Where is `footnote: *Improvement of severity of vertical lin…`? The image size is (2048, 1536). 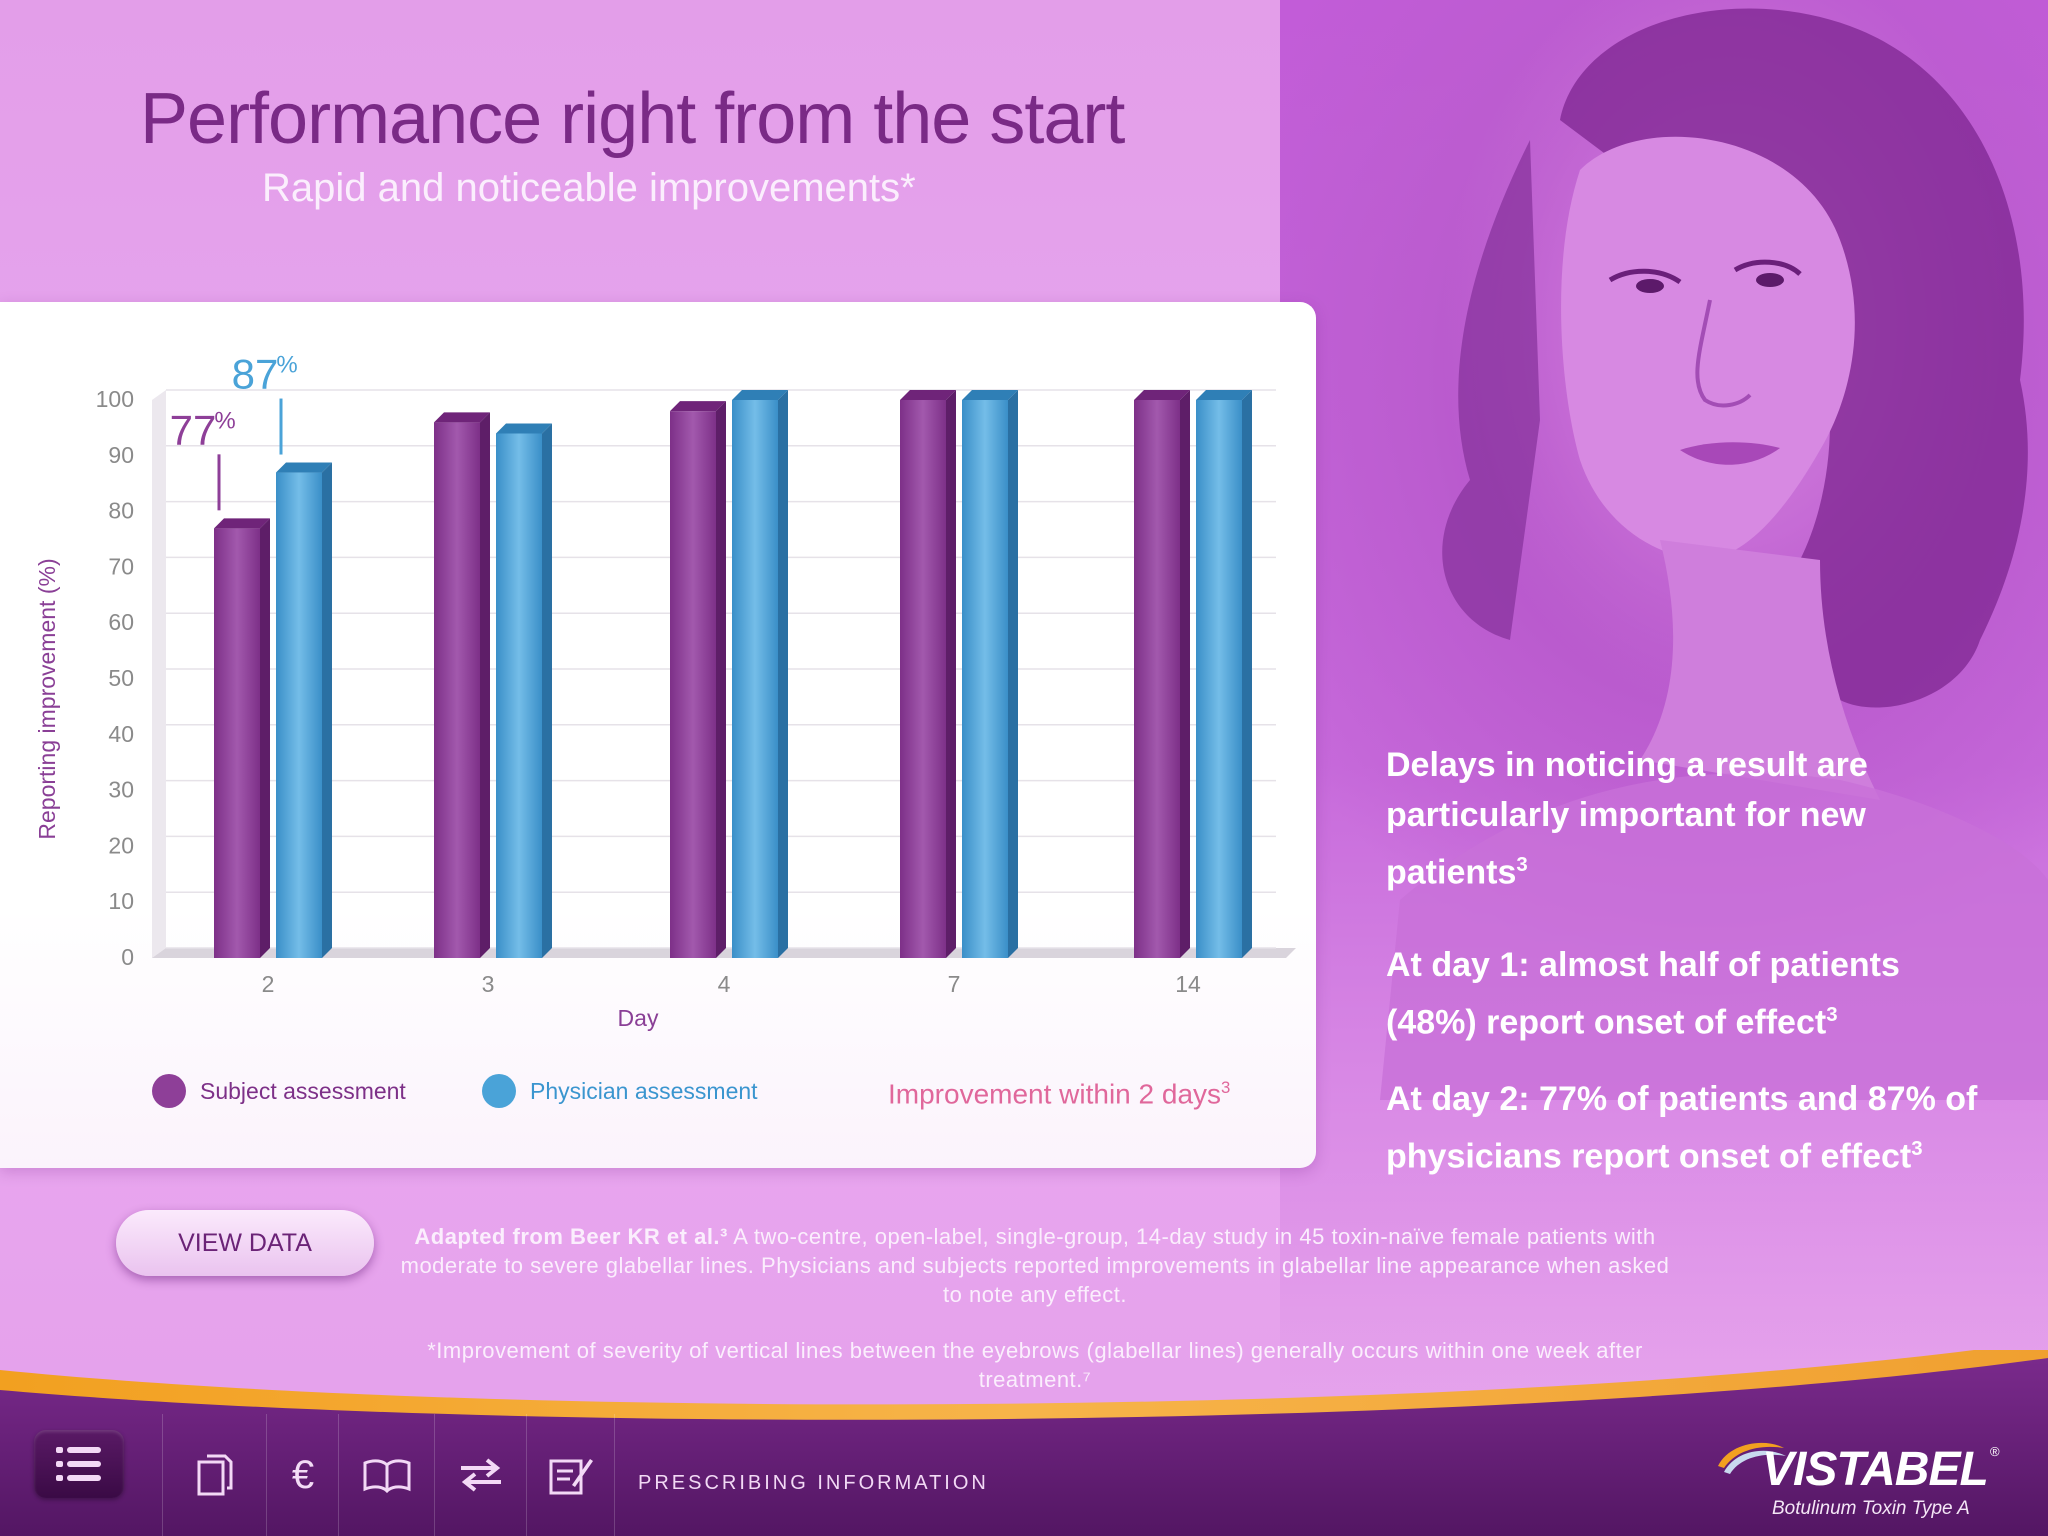
footnote: *Improvement of severity of vertical lin… is located at coordinates (1035, 1365).